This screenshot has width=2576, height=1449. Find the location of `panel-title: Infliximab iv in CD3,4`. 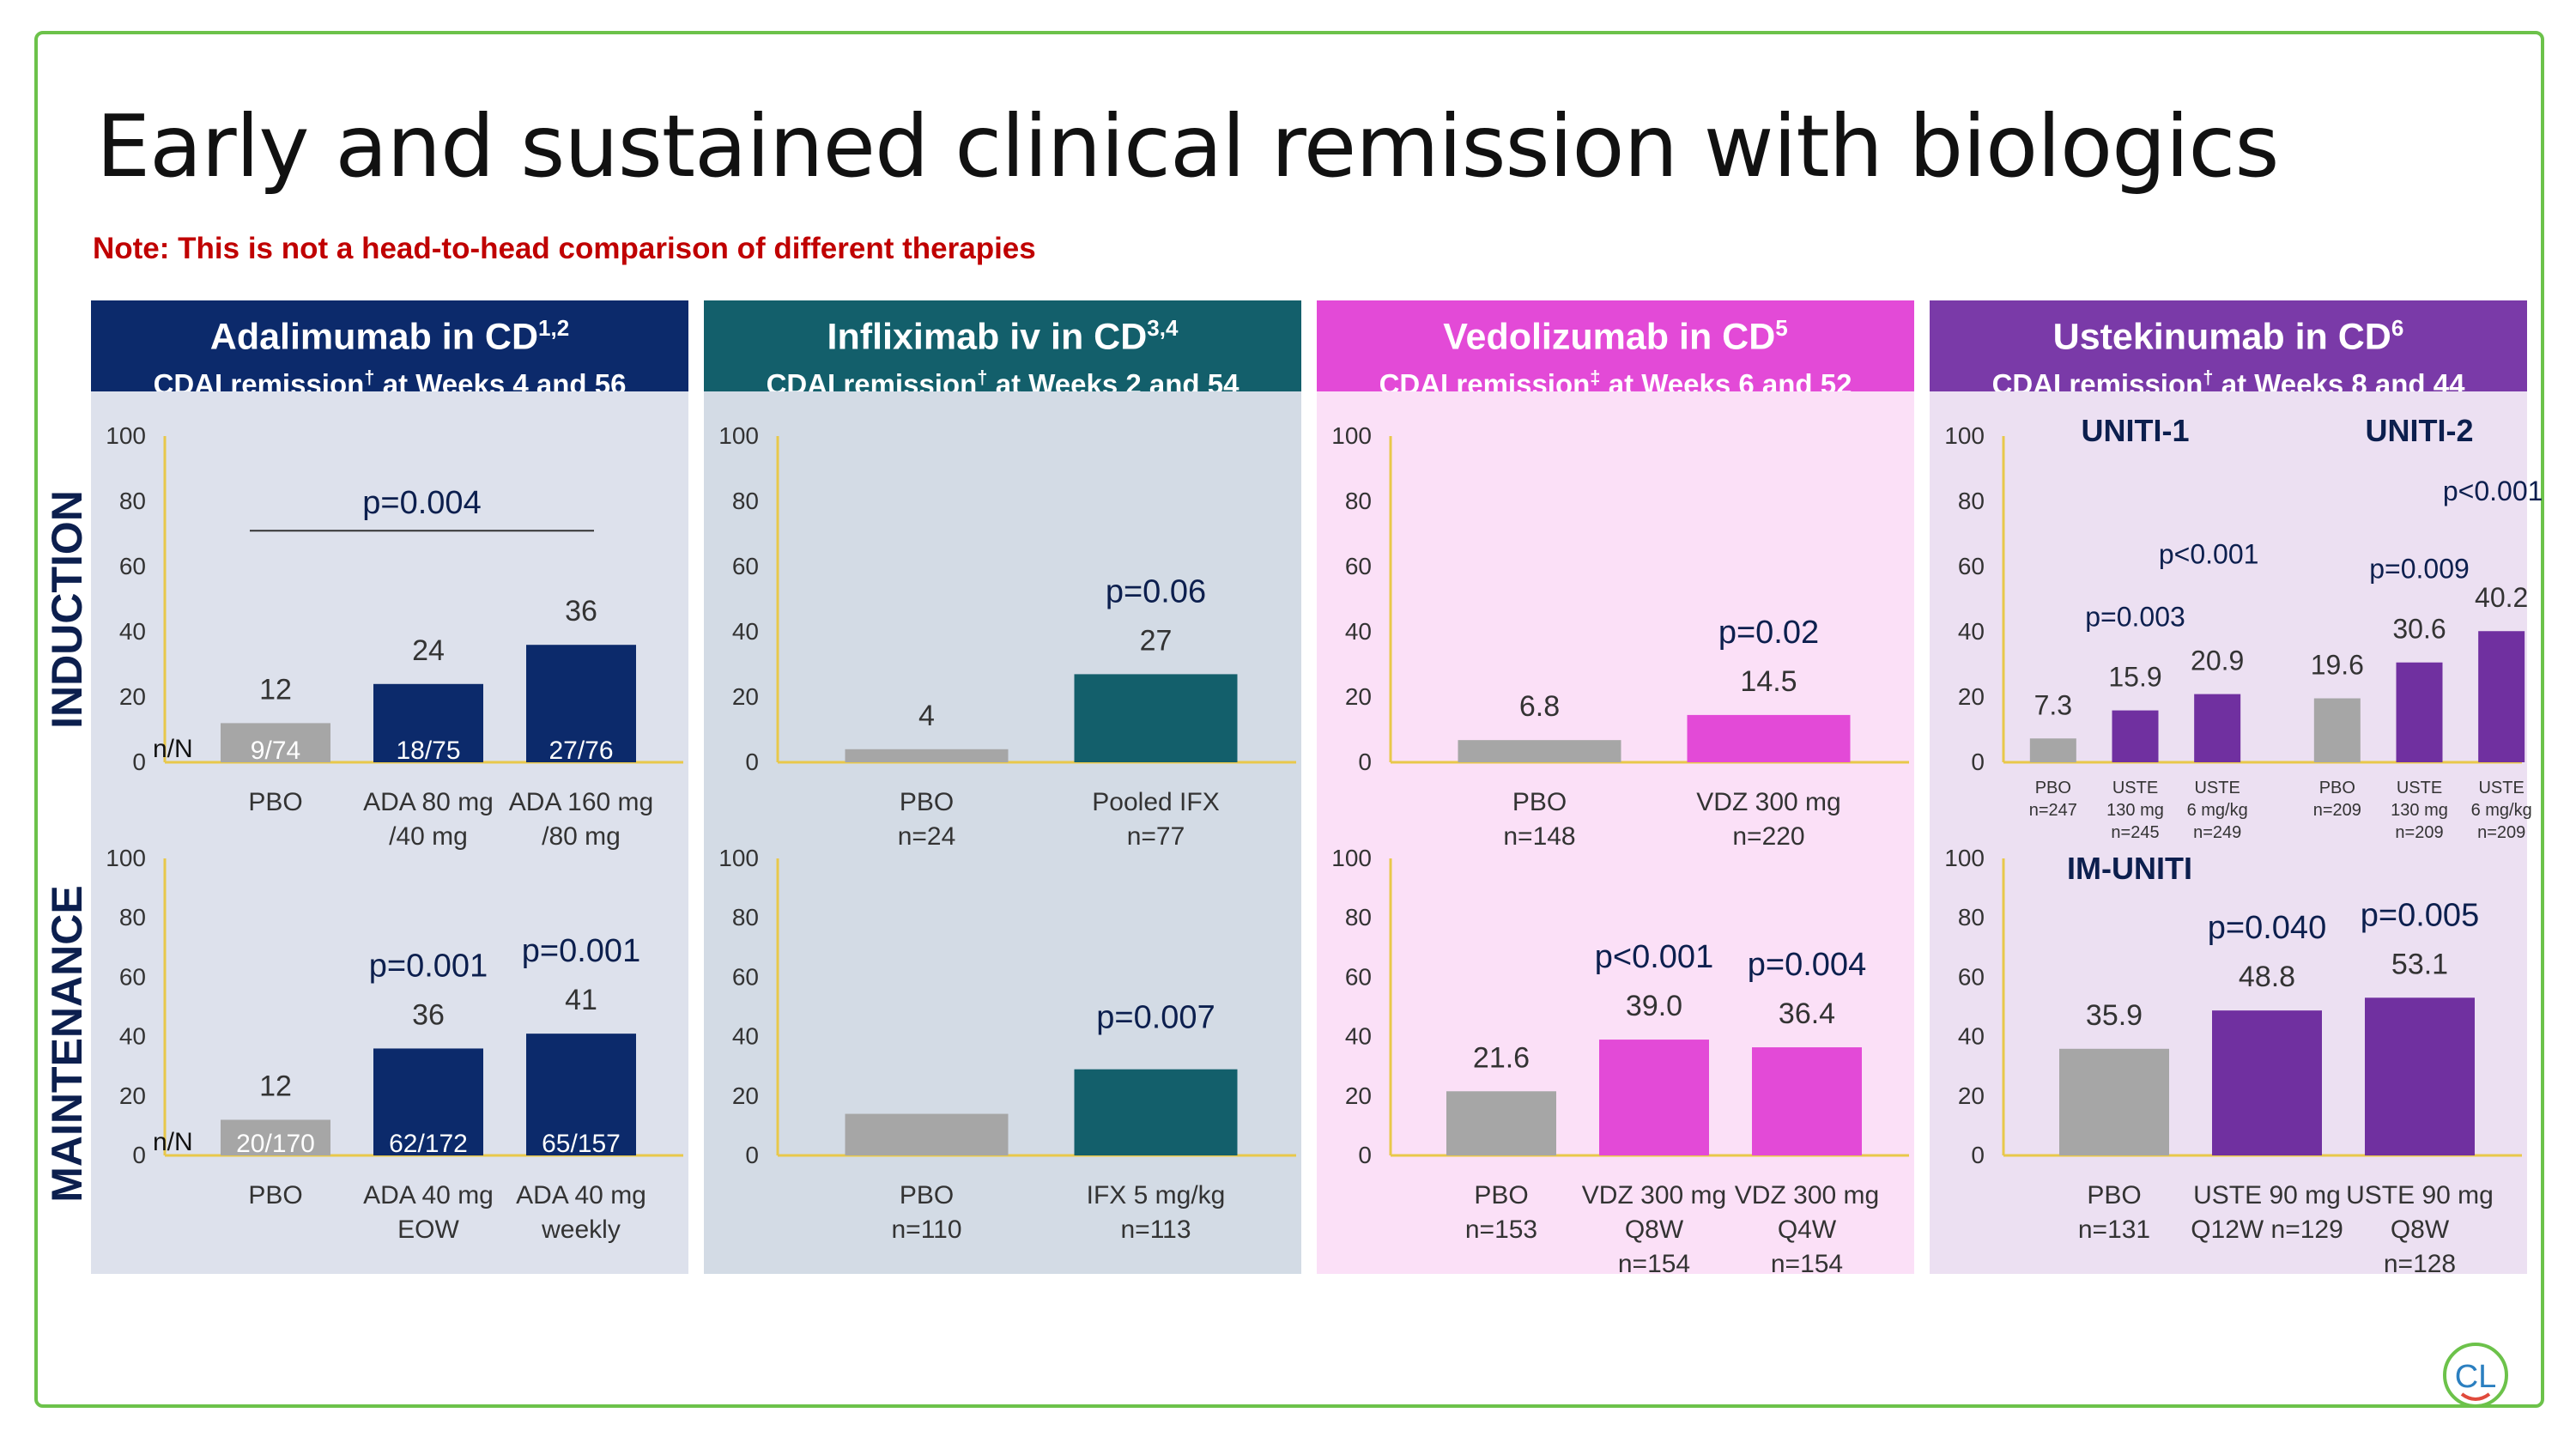

panel-title: Infliximab iv in CD3,4 is located at coordinates (1002, 332).